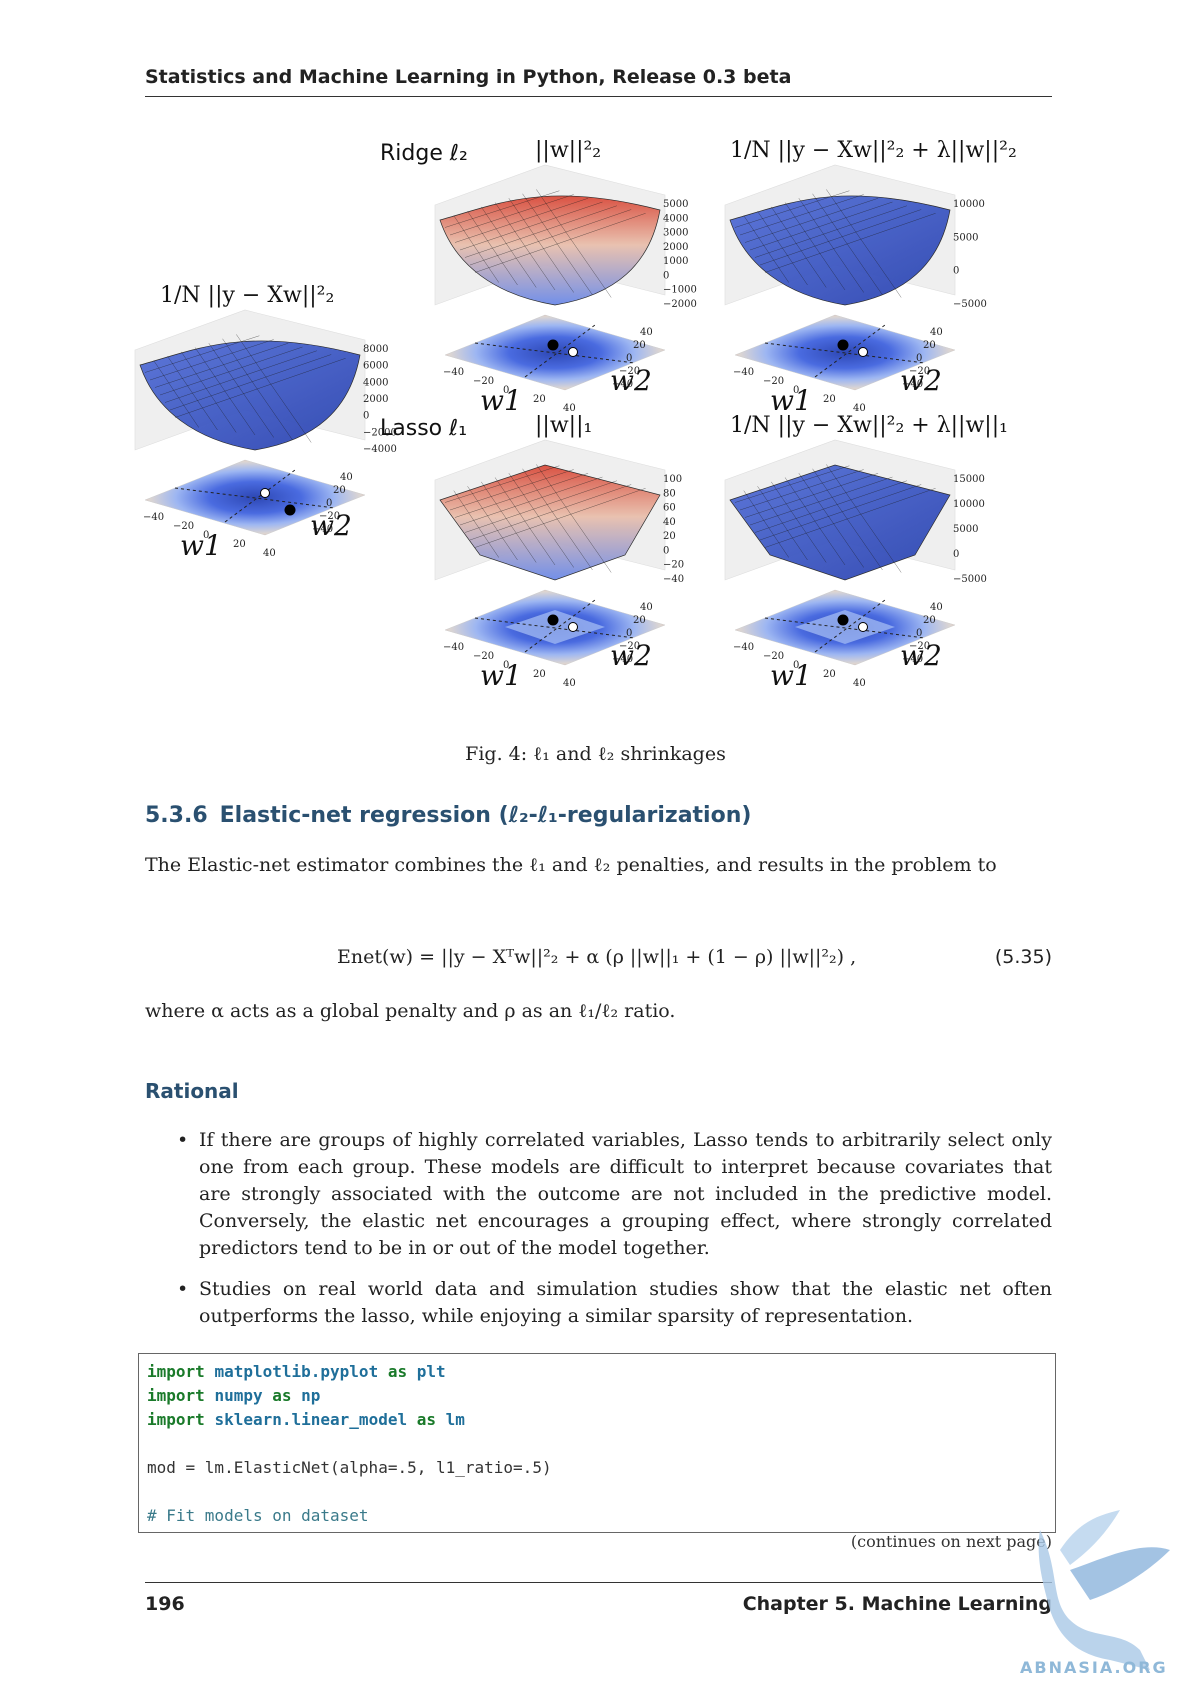 Image resolution: width=1191 pixels, height=1684 pixels. Describe the element at coordinates (597, 1396) in the screenshot. I see `code-line: import numpy as np` at that location.